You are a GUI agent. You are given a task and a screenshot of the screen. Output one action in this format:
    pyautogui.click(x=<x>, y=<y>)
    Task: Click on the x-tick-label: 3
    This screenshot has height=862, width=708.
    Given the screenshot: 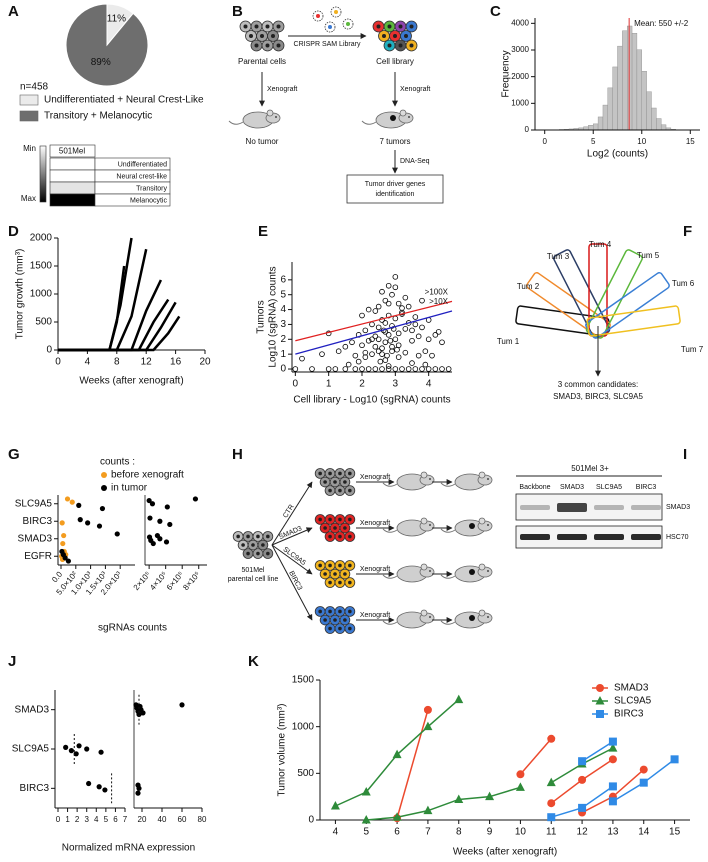 What is the action you would take?
    pyautogui.click(x=396, y=384)
    